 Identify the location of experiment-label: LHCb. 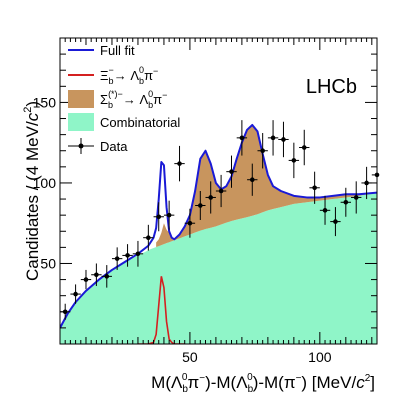
(331, 87).